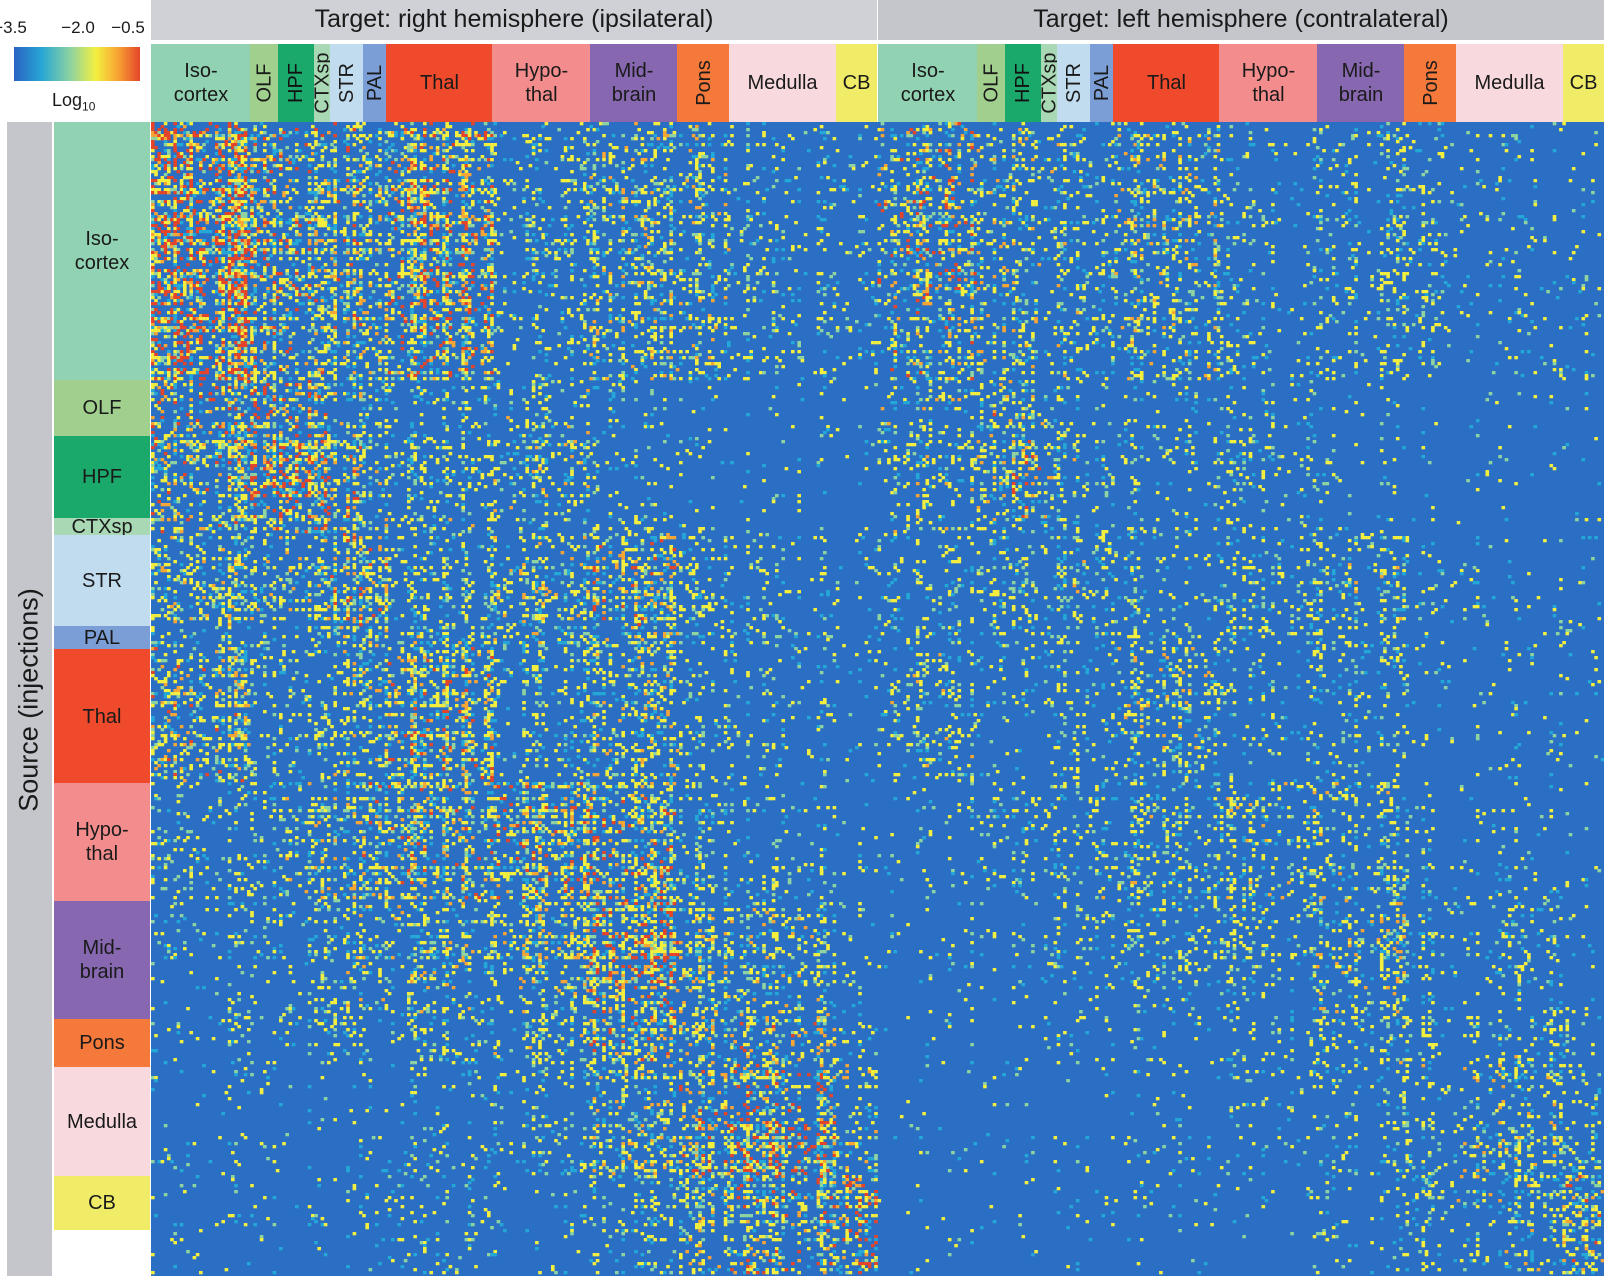 The height and width of the screenshot is (1276, 1604). I want to click on target-region-left-pons: Pons, so click(1430, 83).